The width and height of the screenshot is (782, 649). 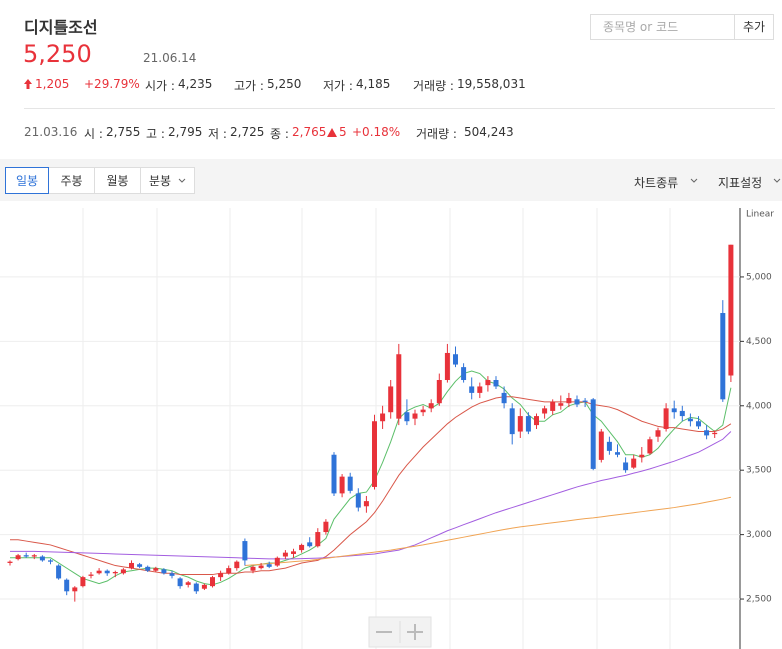 I want to click on y-tick-label: 3,000, so click(x=759, y=535).